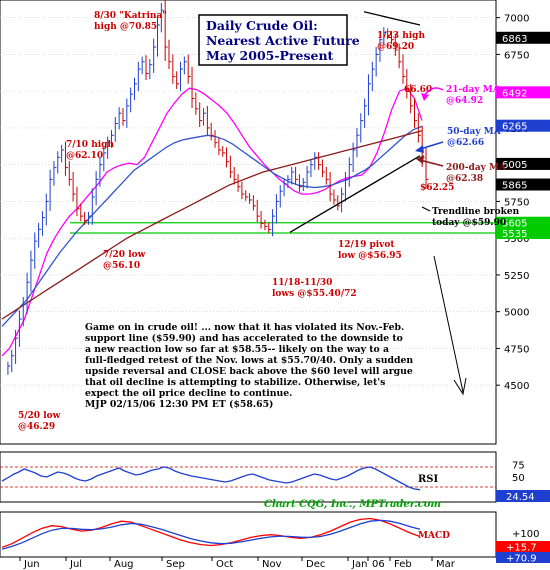 This screenshot has height=570, width=550. What do you see at coordinates (429, 147) in the screenshot?
I see `arrow-50ma` at bounding box center [429, 147].